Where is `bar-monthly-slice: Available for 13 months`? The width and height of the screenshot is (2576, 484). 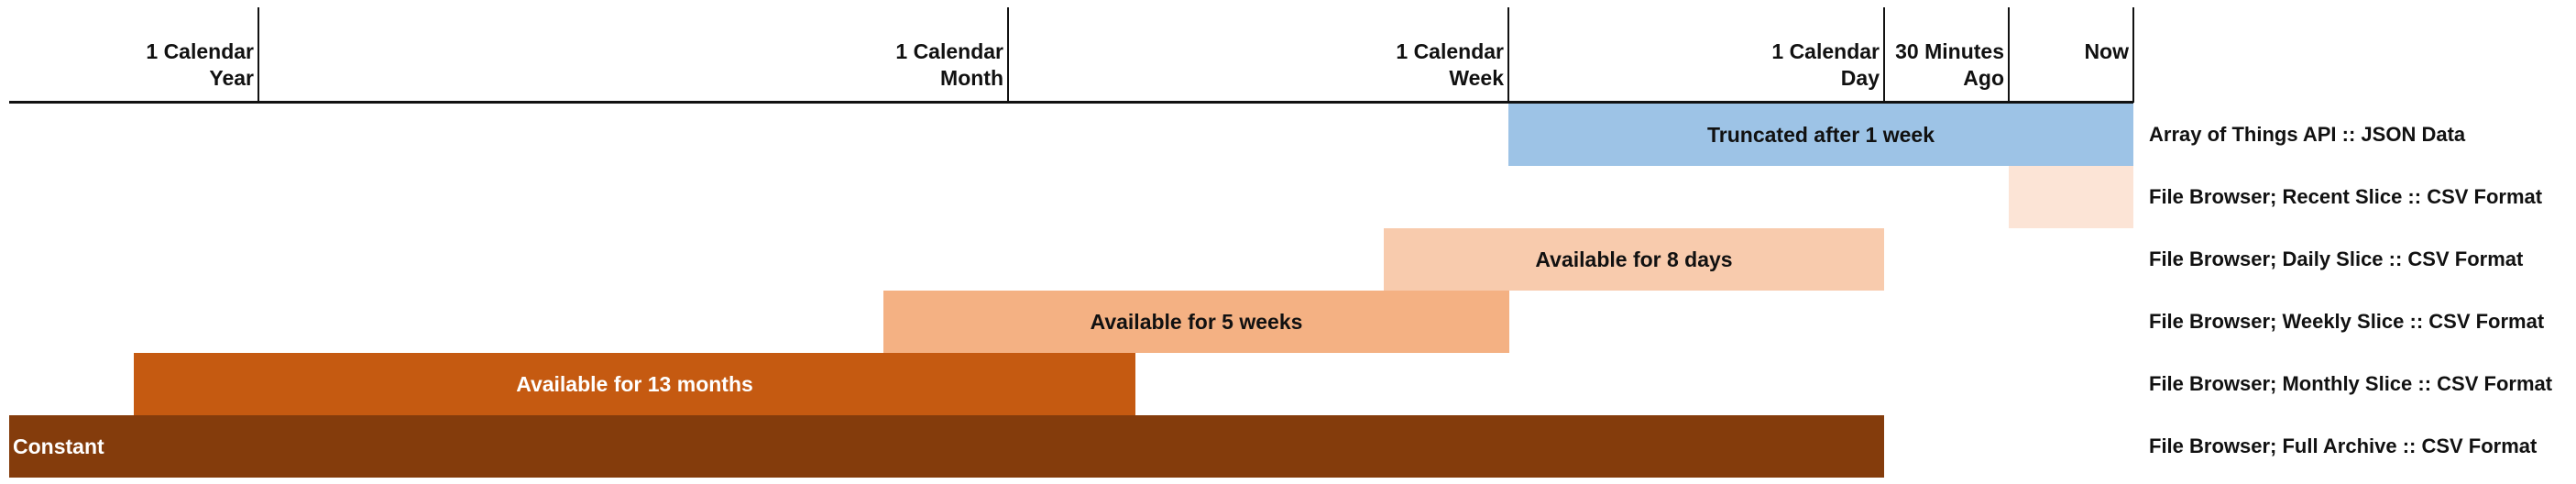
bar-monthly-slice: Available for 13 months is located at coordinates (634, 384).